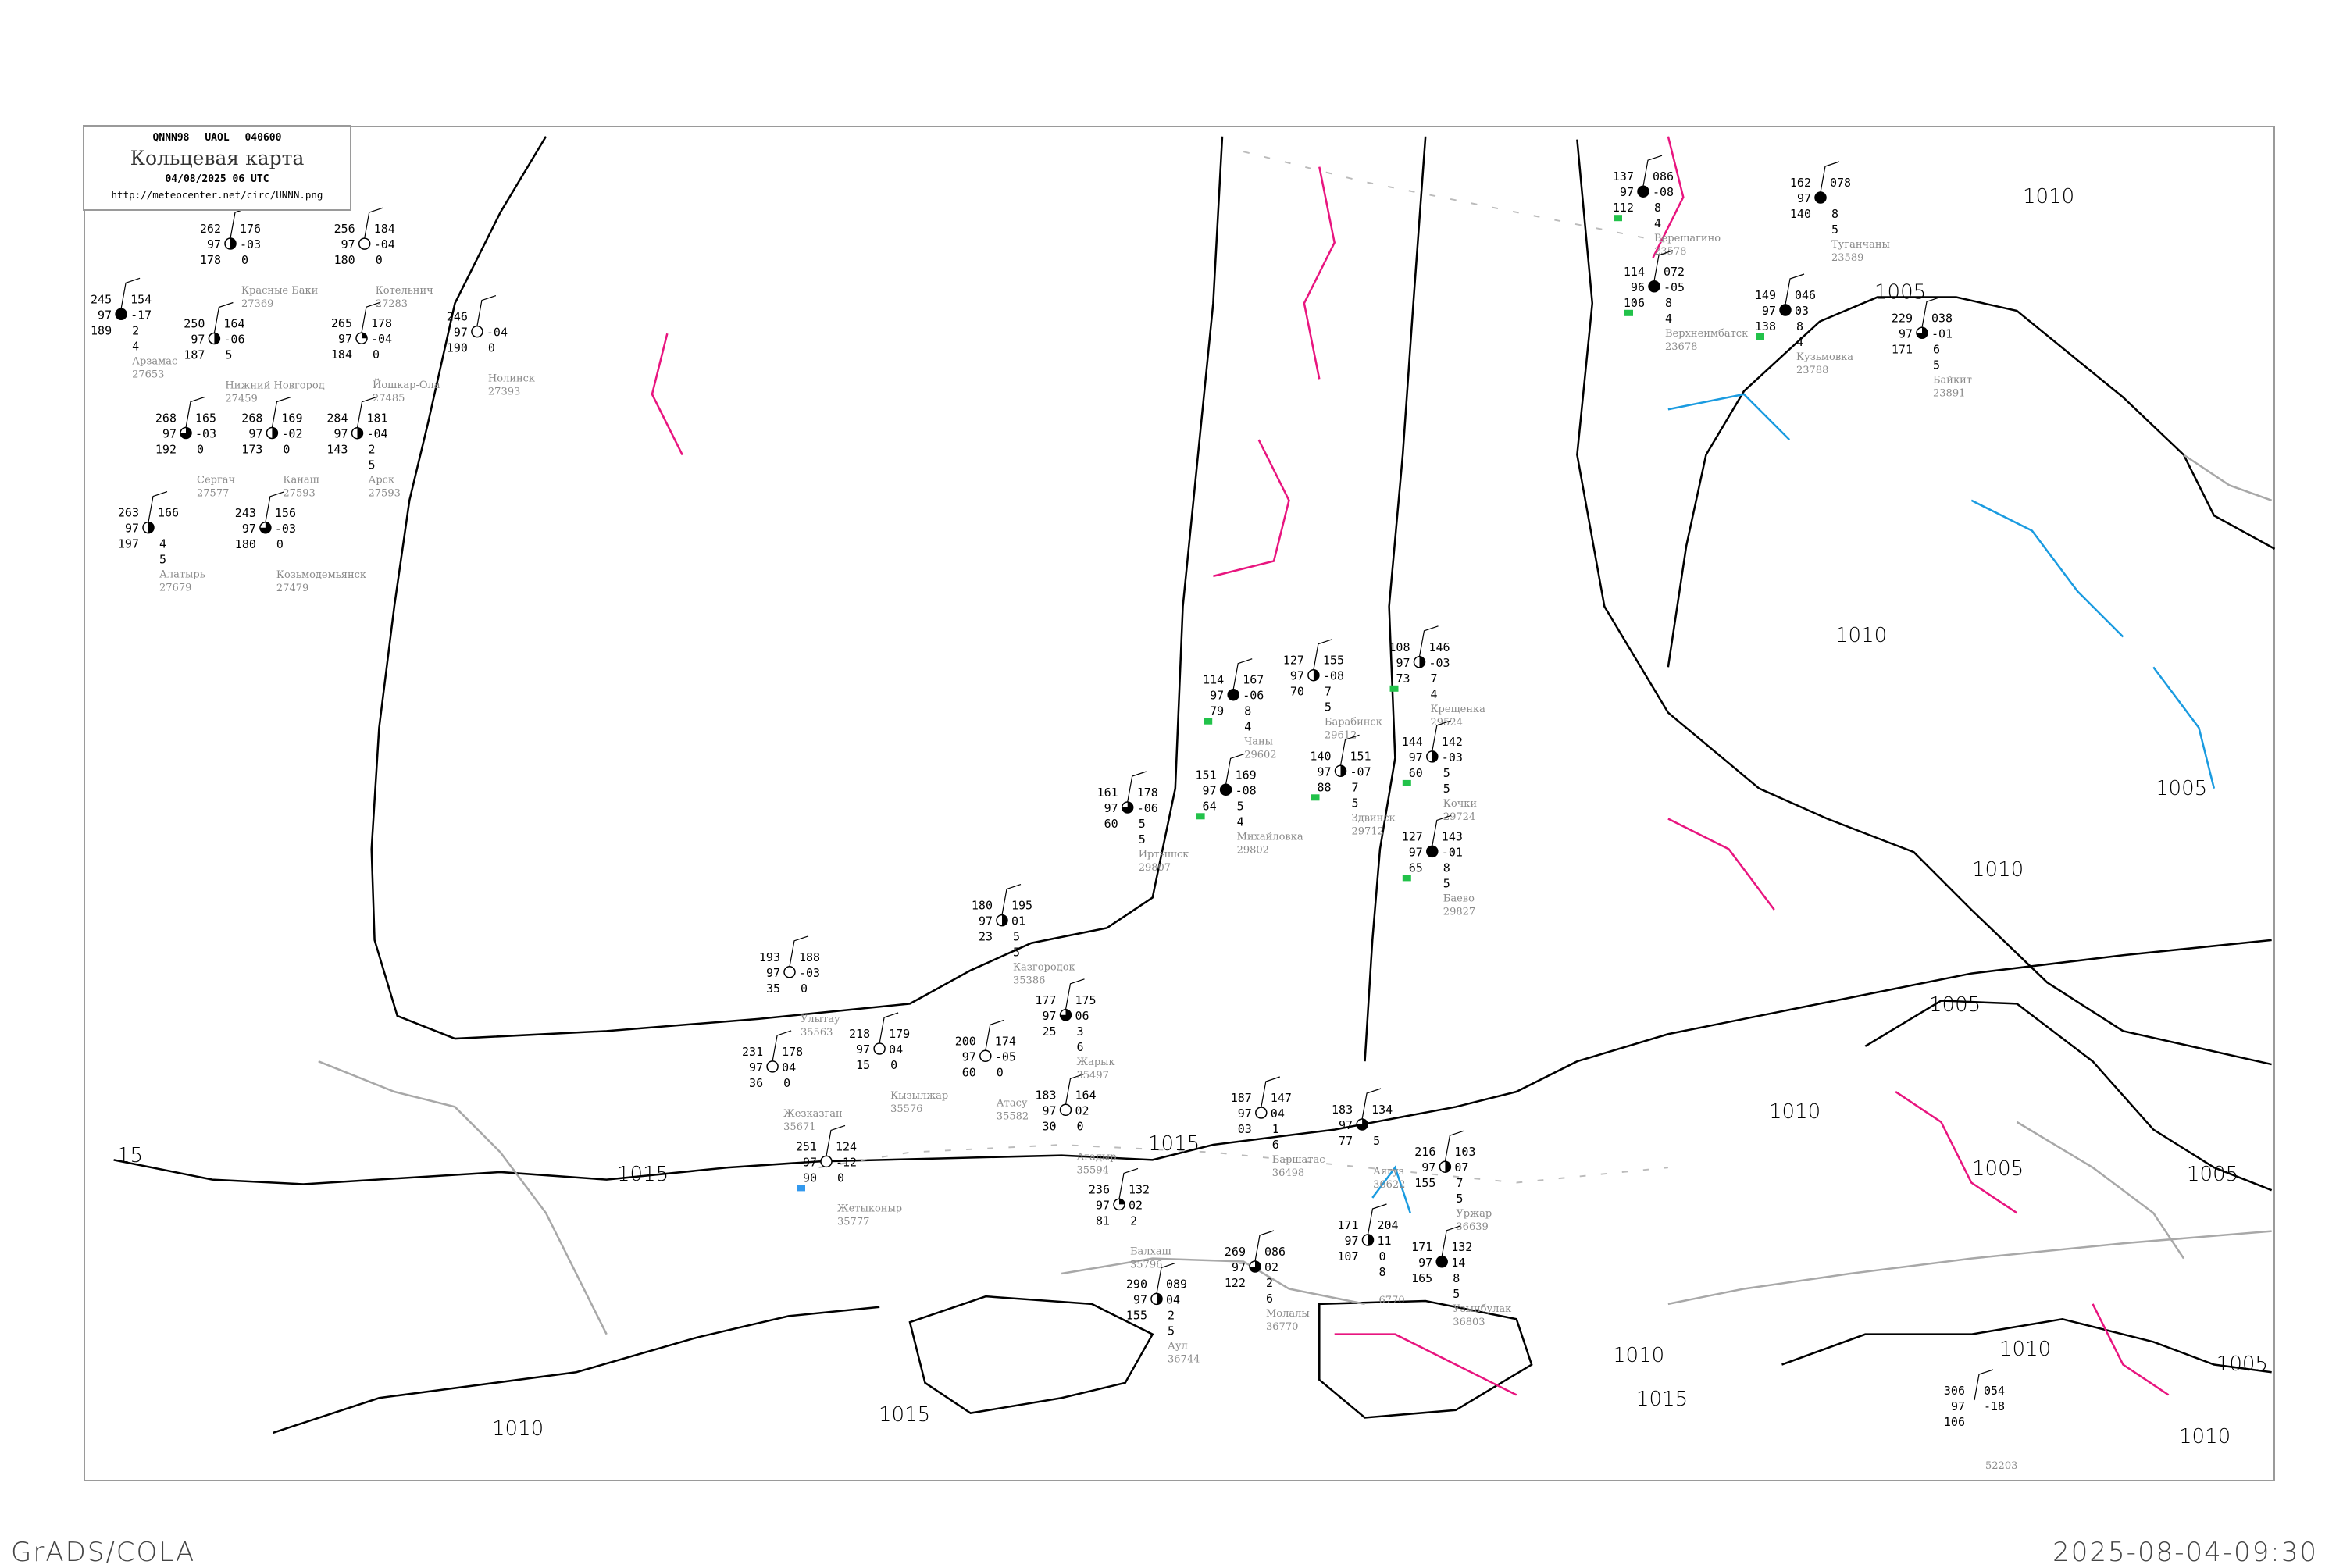 The width and height of the screenshot is (2343, 1568). I want to click on station-bottom-left-value: 171, so click(1902, 349).